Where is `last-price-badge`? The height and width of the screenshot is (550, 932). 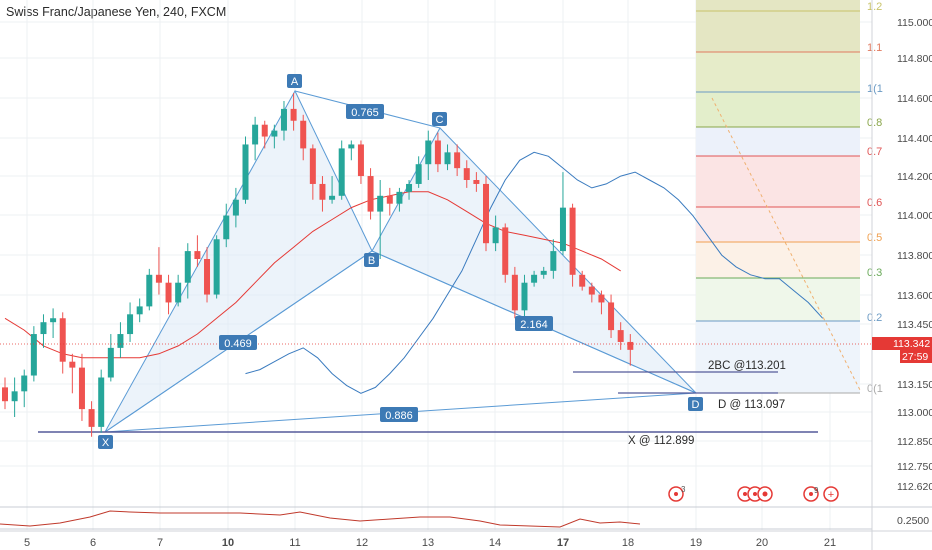
last-price-badge is located at coordinates (902, 343).